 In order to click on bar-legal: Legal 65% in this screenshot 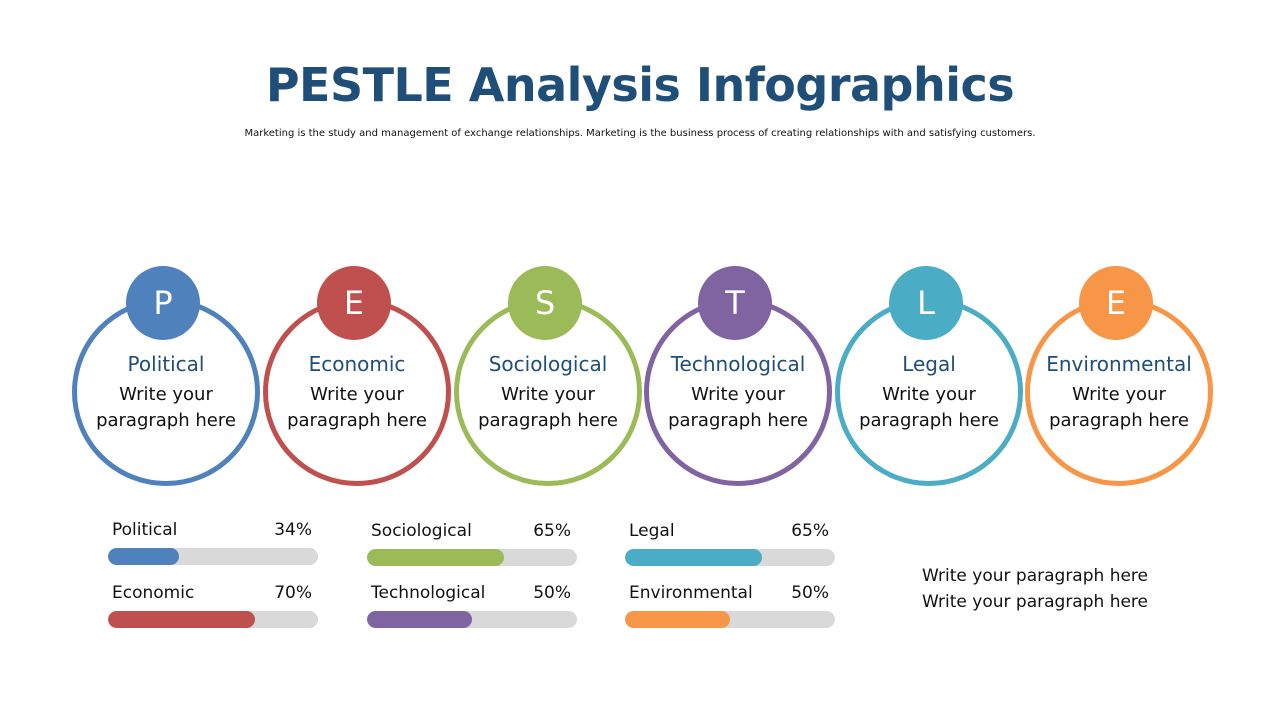, I will do `click(731, 549)`.